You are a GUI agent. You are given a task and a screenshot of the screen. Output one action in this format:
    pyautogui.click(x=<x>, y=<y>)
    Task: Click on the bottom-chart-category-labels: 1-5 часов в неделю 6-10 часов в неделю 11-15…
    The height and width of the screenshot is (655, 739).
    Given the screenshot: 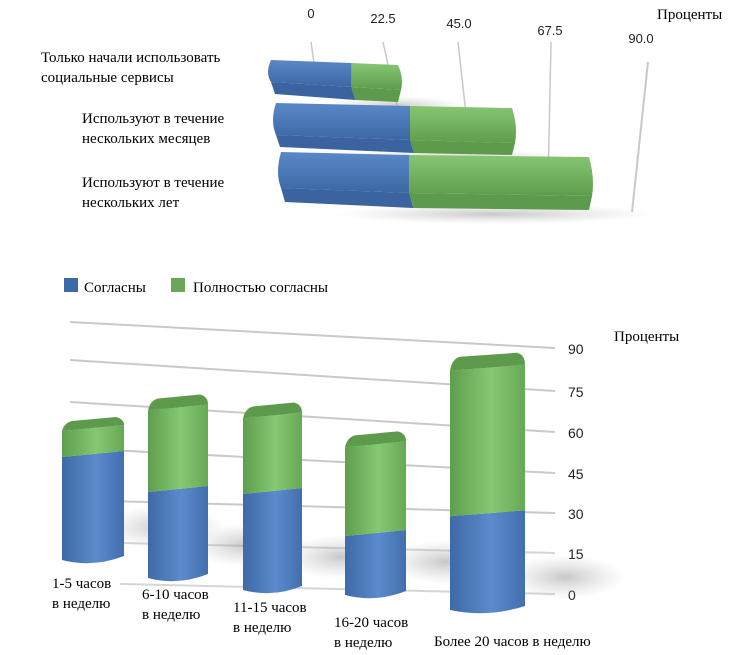 What is the action you would take?
    pyautogui.click(x=321, y=613)
    